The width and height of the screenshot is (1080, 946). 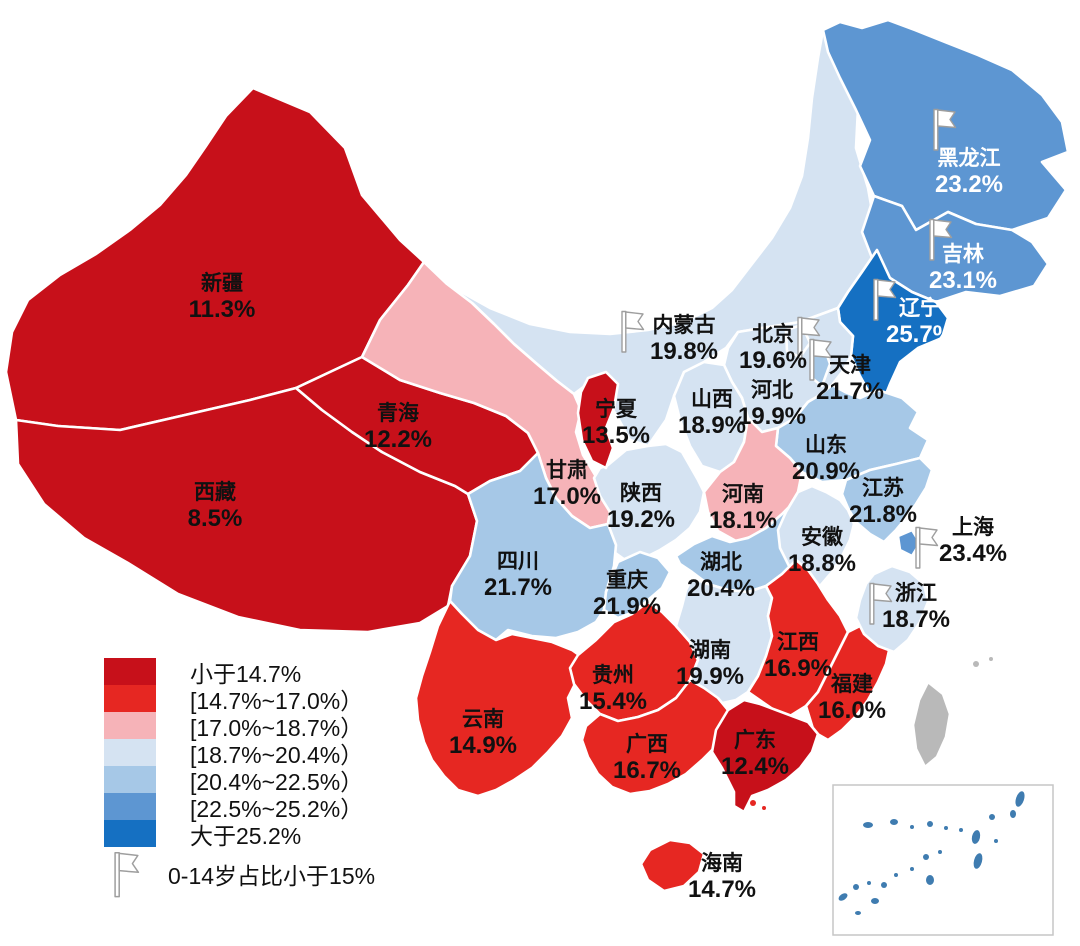 What do you see at coordinates (215, 518) in the screenshot?
I see `province-value: 8.5%` at bounding box center [215, 518].